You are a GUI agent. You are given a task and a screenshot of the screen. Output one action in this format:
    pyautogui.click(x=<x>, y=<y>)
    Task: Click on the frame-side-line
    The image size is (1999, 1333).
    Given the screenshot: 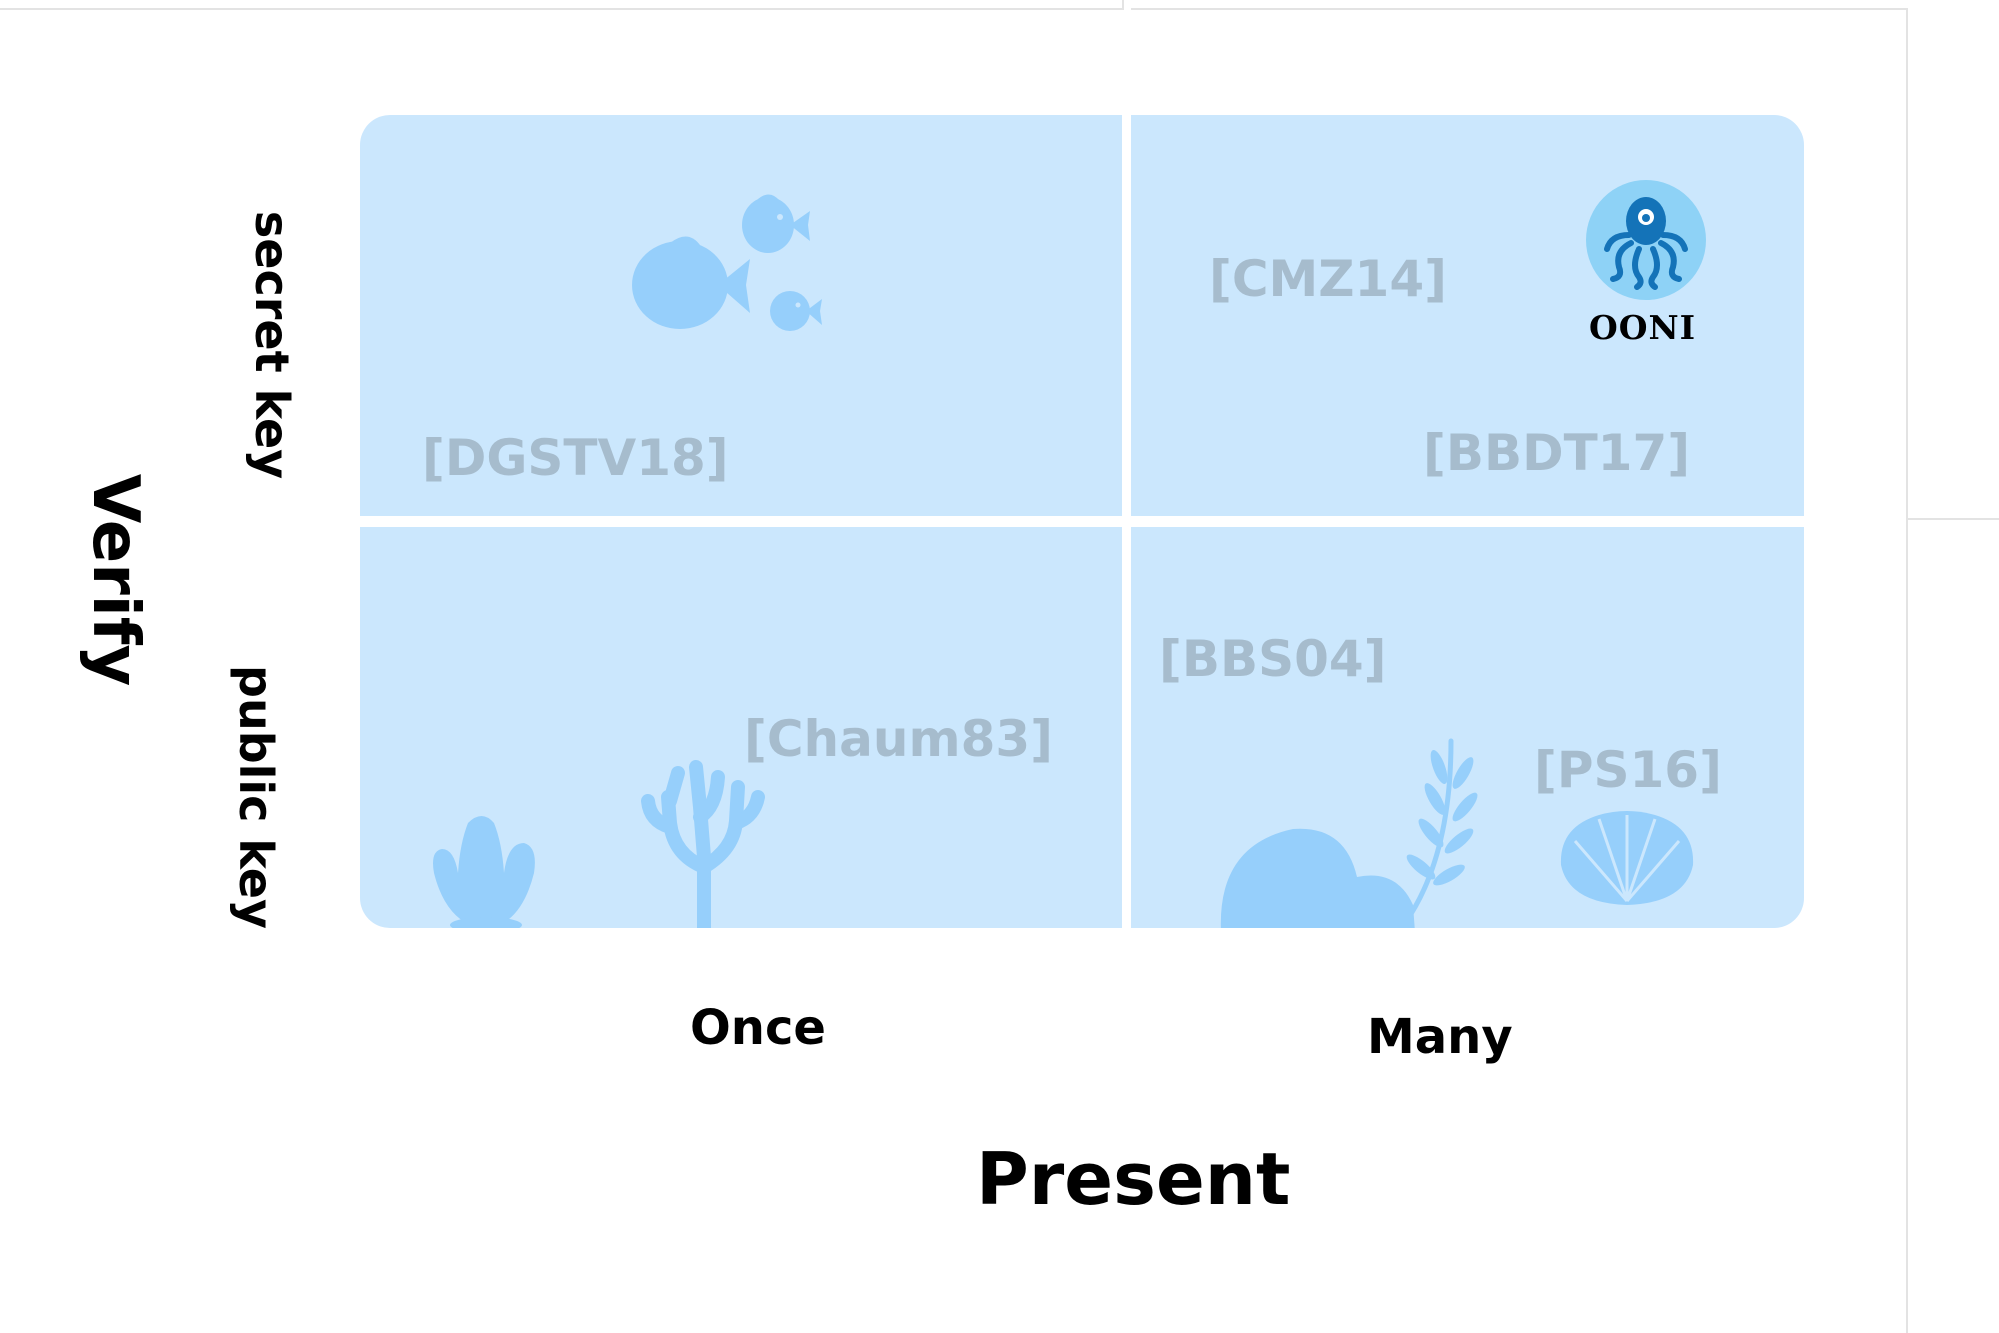 What is the action you would take?
    pyautogui.click(x=1952, y=519)
    